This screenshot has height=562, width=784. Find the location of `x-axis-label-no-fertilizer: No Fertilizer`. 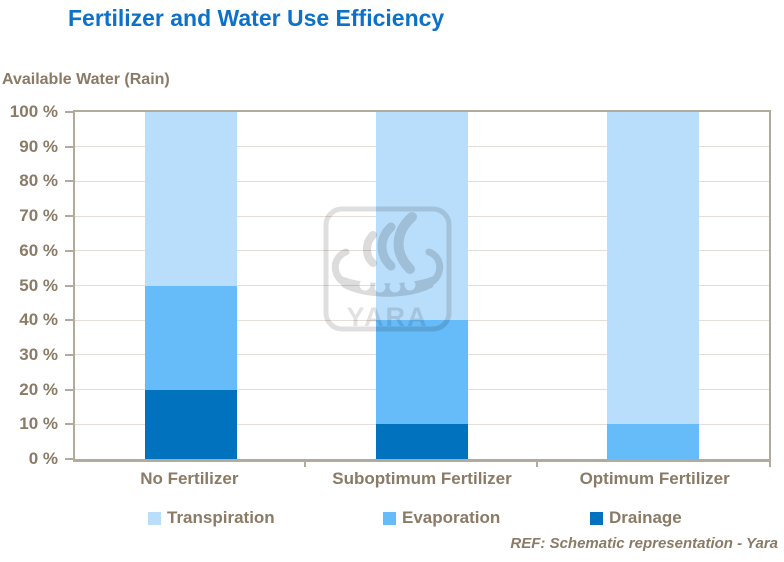

x-axis-label-no-fertilizer: No Fertilizer is located at coordinates (189, 478).